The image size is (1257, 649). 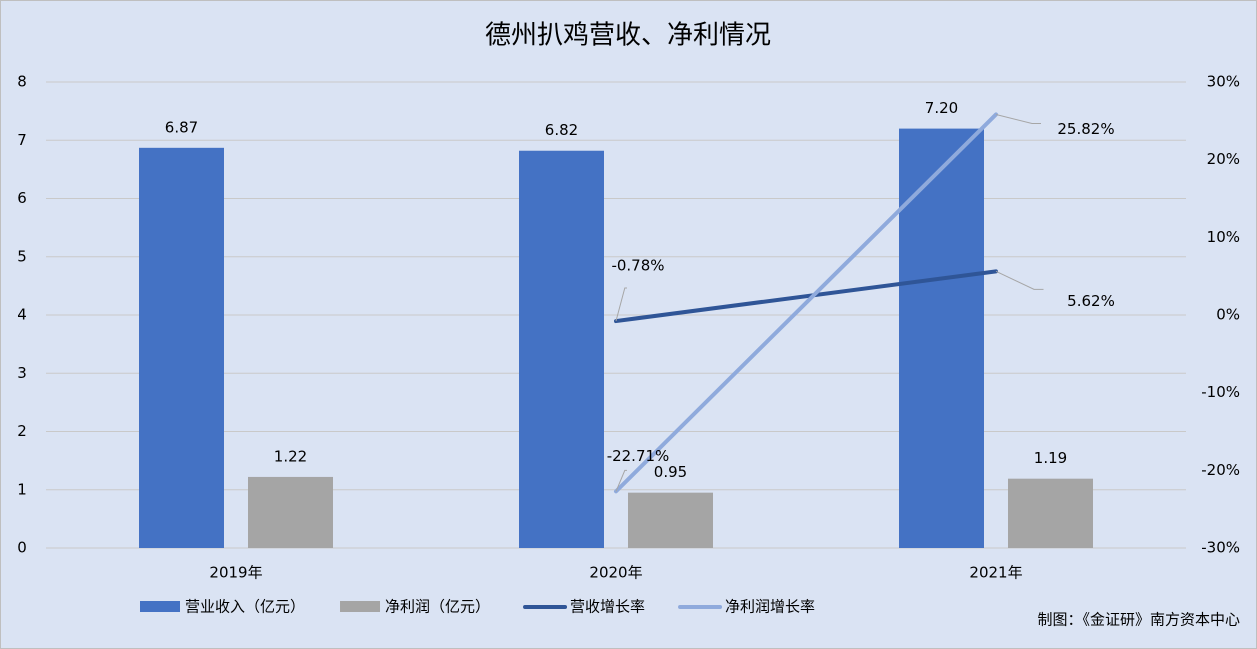 I want to click on chart-title: 德州扒鸡营收、净利情况, so click(x=628, y=36).